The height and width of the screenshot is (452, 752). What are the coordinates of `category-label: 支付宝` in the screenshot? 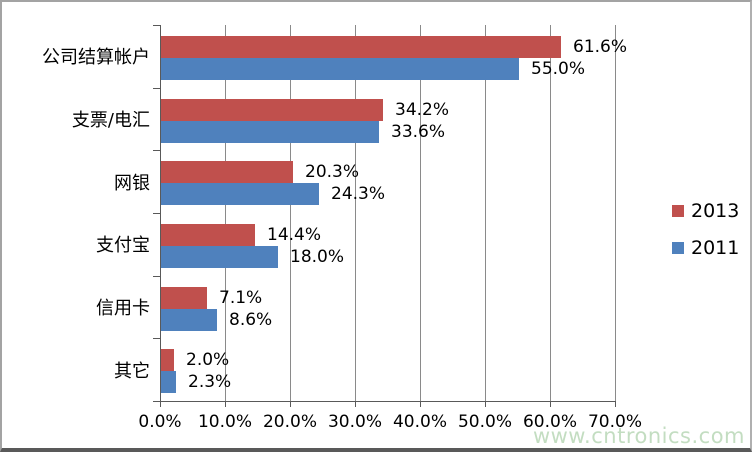 It's located at (123, 246).